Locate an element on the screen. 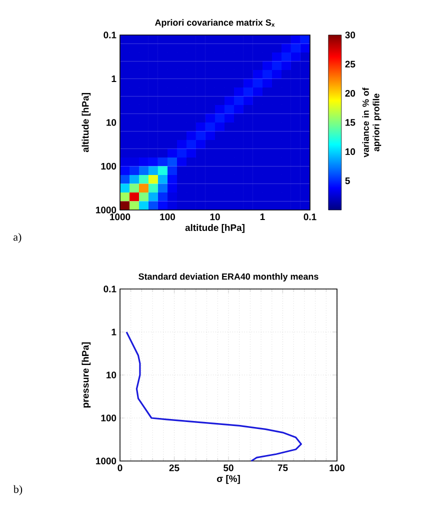 This screenshot has height=510, width=422. color-bar-label: 25 is located at coordinates (350, 64).